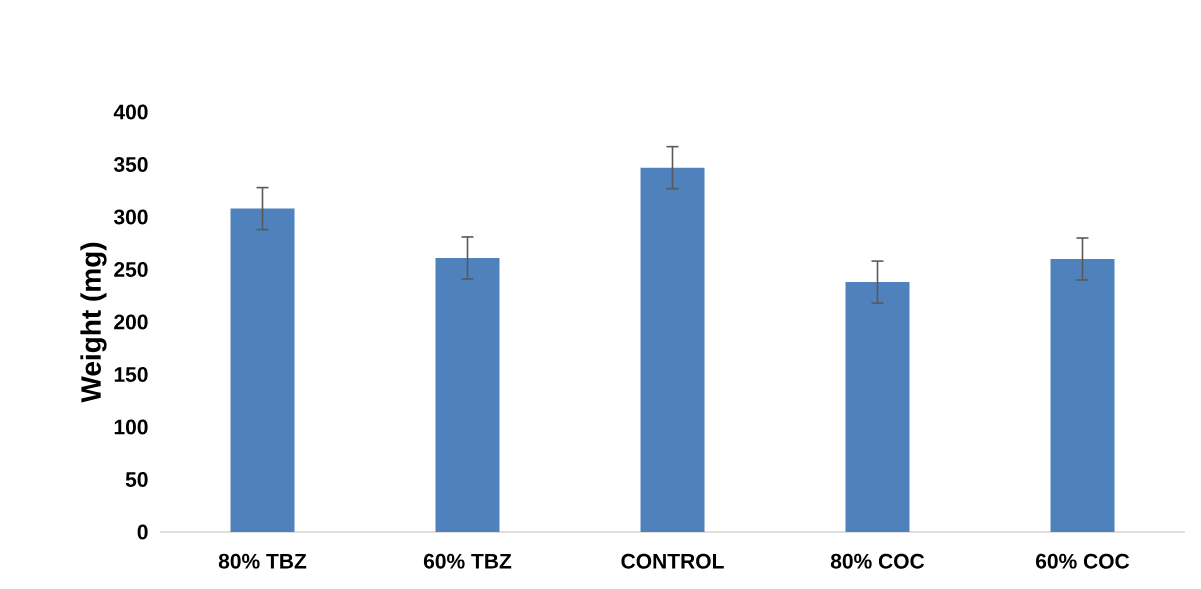 This screenshot has height=589, width=1201. I want to click on x-tick-label: 80% TBZ, so click(262, 561).